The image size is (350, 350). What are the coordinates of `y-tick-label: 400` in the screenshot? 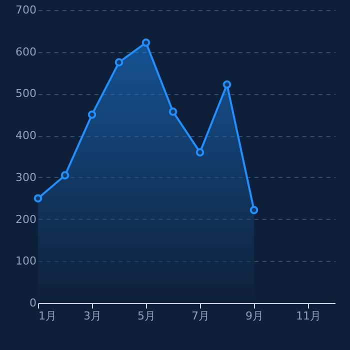 It's located at (26, 135).